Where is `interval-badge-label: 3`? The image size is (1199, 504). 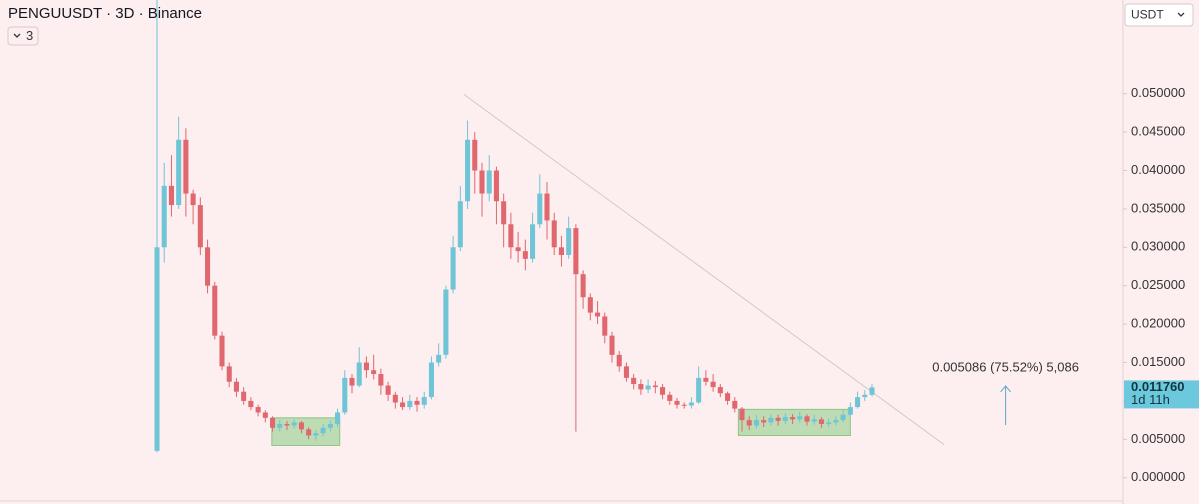 interval-badge-label: 3 is located at coordinates (29, 35).